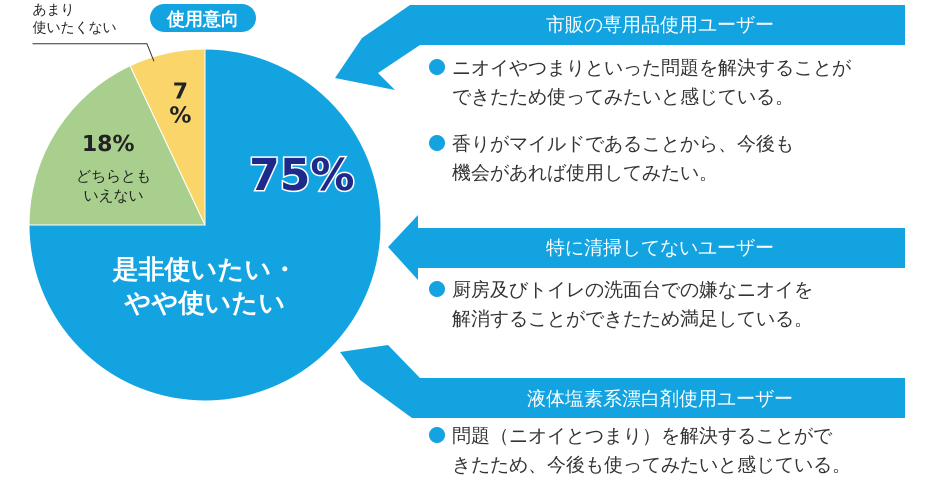 The width and height of the screenshot is (931, 486). Describe the element at coordinates (660, 248) in the screenshot. I see `text: 特に清掃してないユーザー` at that location.